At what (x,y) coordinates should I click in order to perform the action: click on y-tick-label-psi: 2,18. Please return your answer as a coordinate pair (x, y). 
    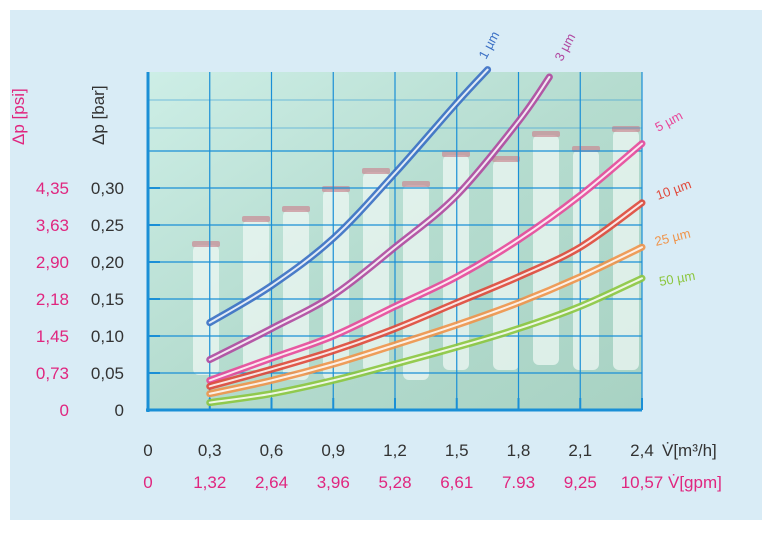
    Looking at the image, I should click on (52, 299).